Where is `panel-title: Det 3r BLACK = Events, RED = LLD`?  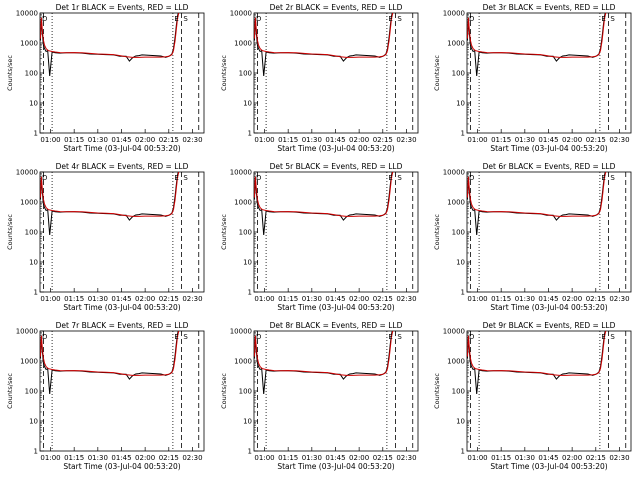 panel-title: Det 3r BLACK = Events, RED = LLD is located at coordinates (549, 7).